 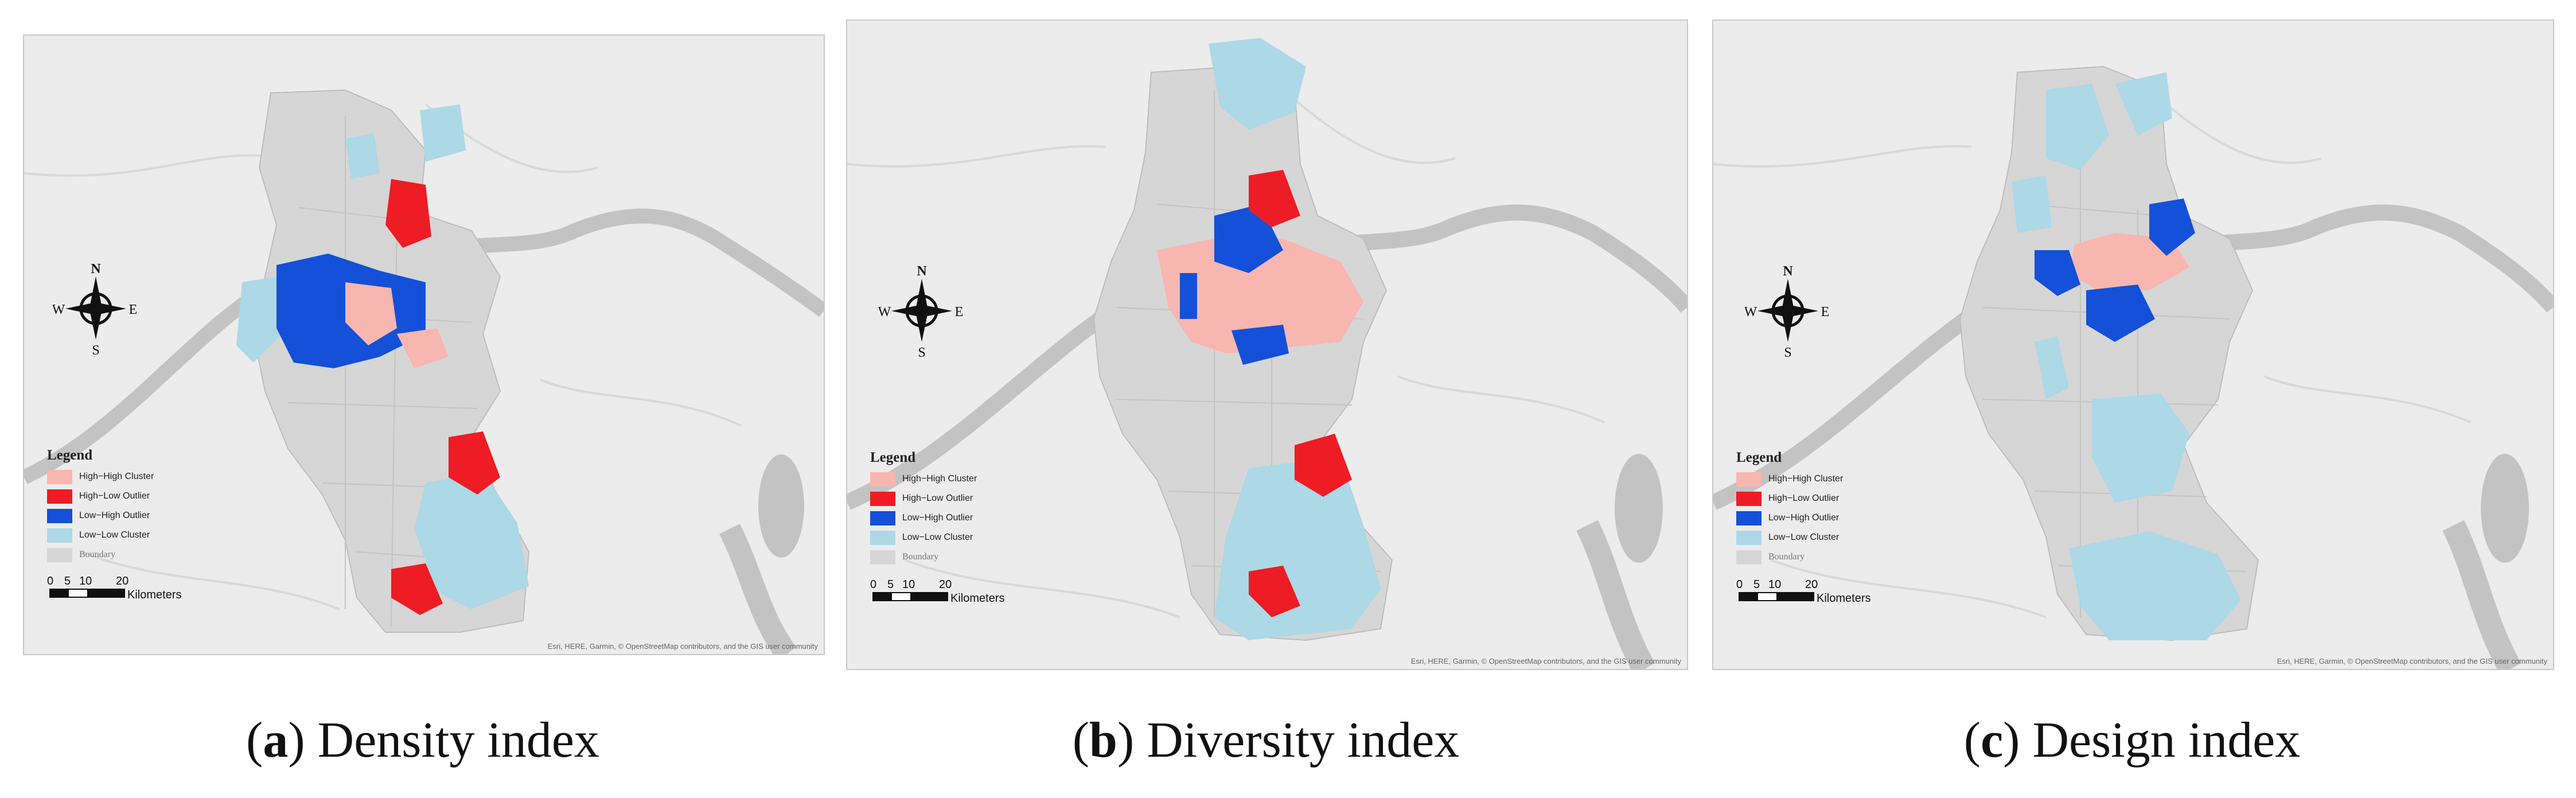 I want to click on caption-title: Diversity index, so click(x=1304, y=740).